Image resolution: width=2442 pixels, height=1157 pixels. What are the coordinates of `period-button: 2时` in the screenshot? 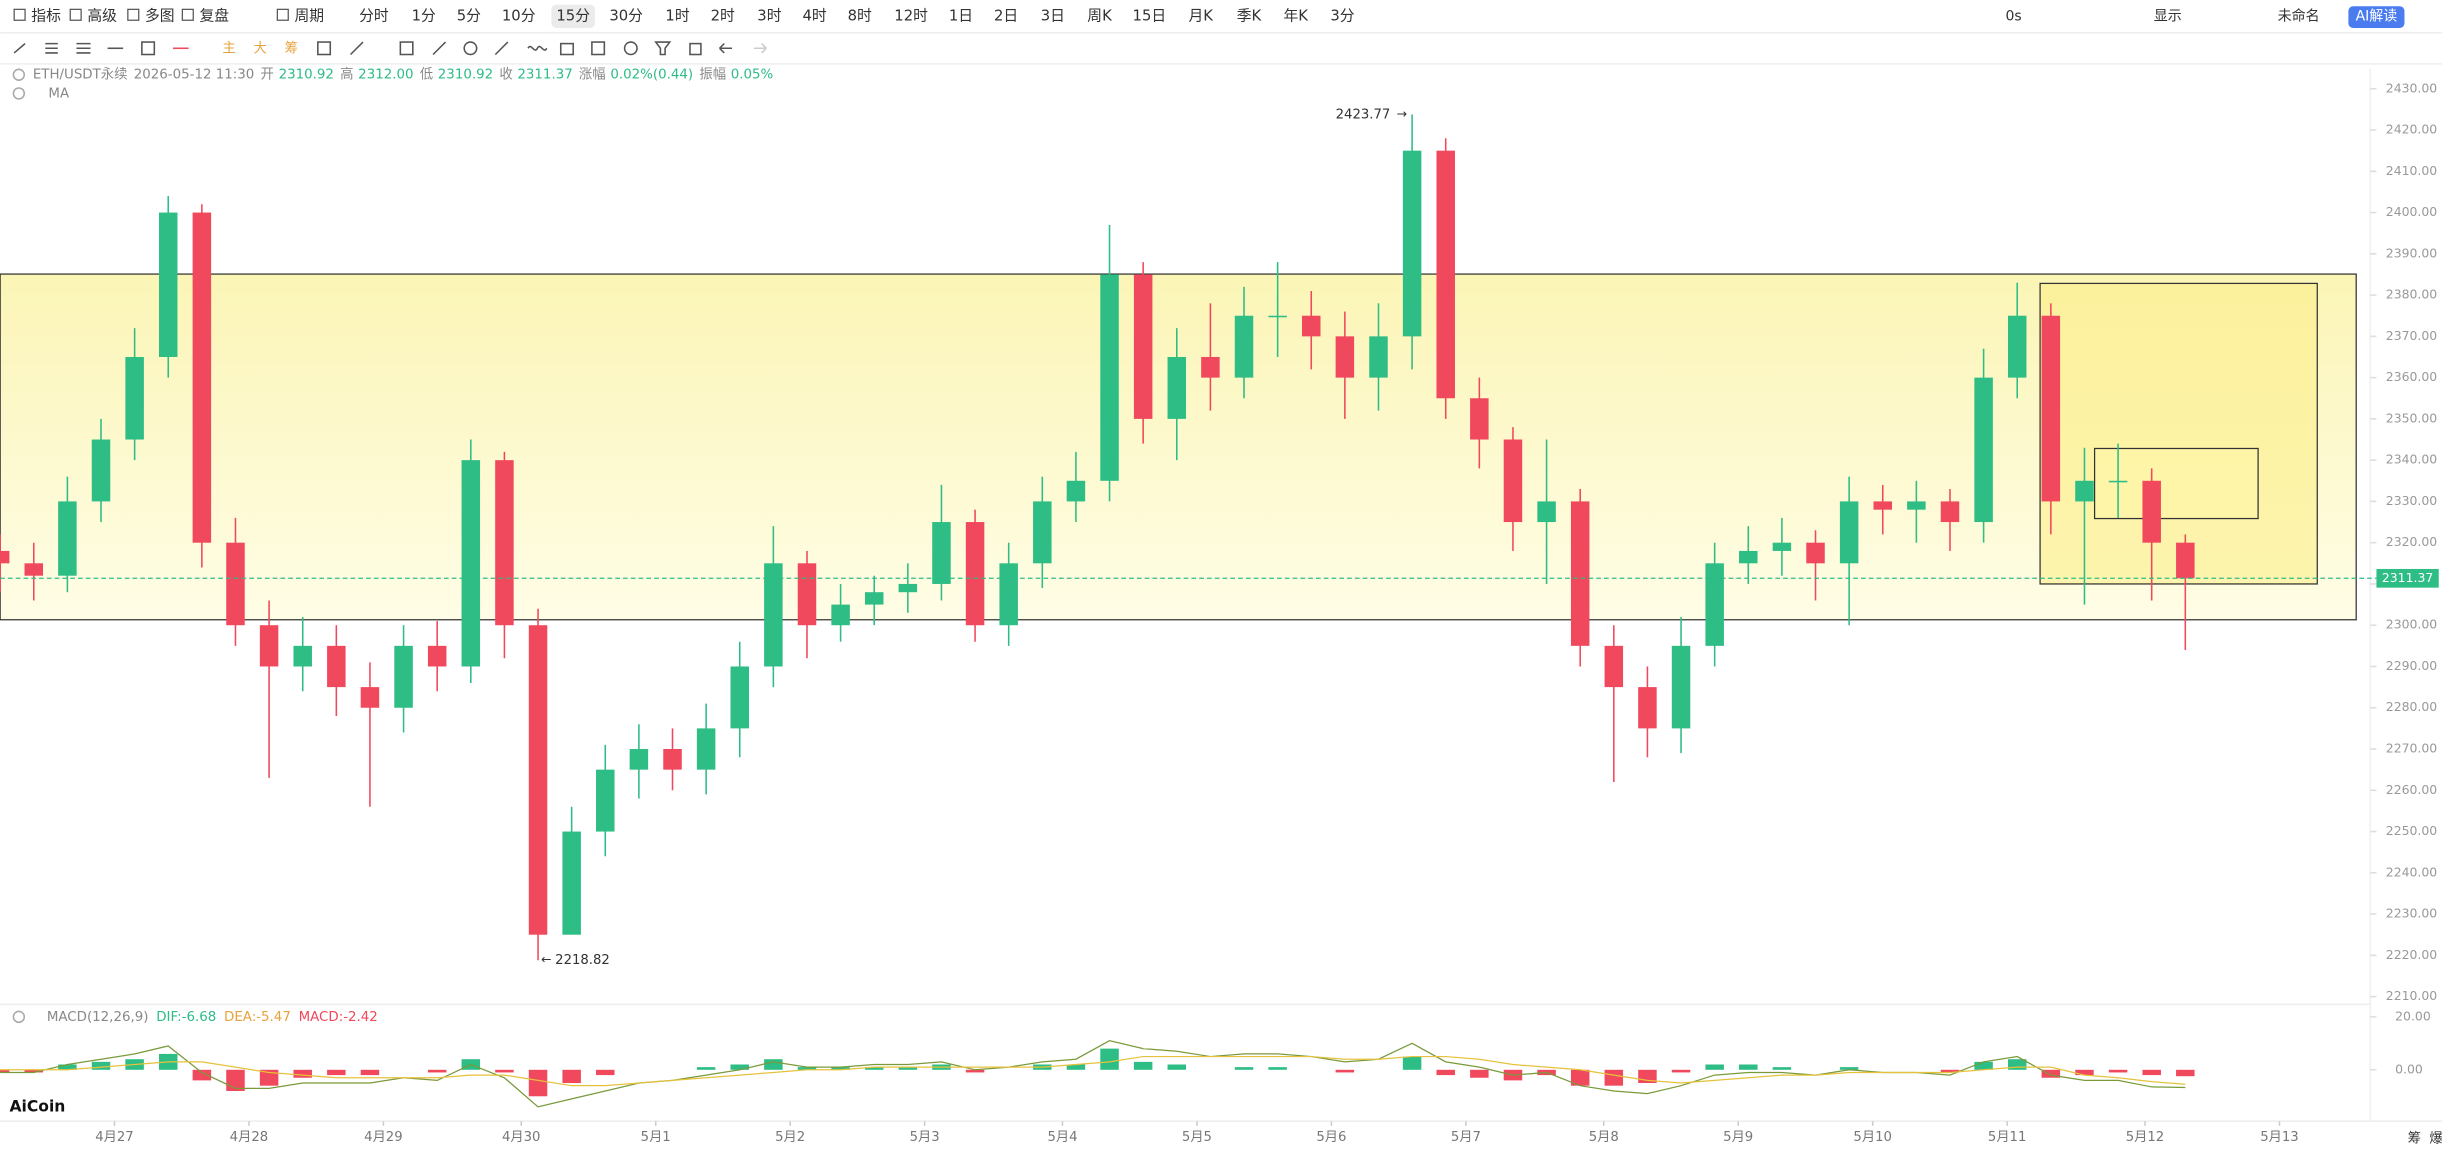 It's located at (723, 15).